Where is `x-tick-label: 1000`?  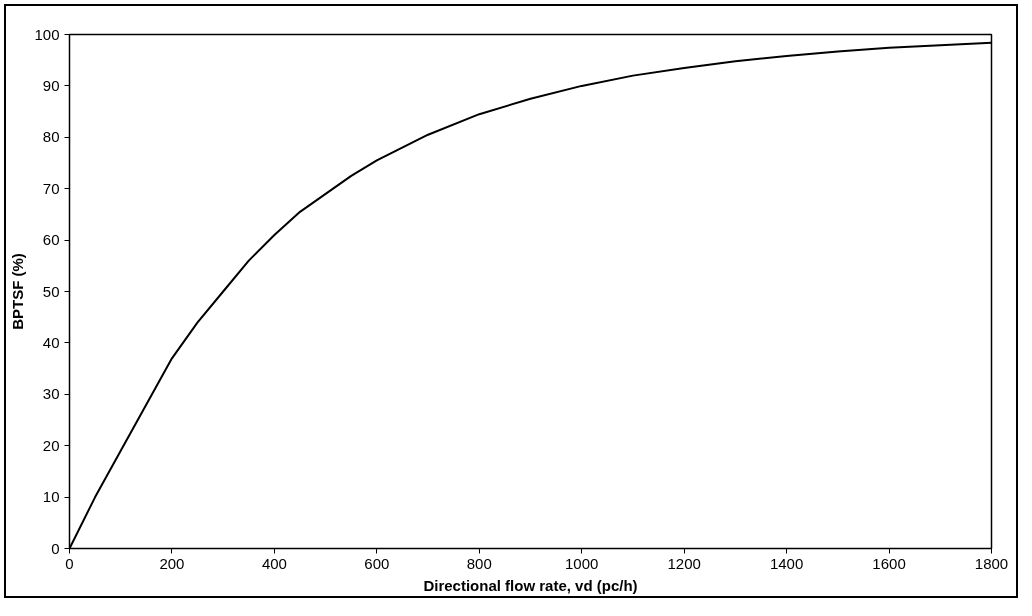
x-tick-label: 1000 is located at coordinates (582, 563).